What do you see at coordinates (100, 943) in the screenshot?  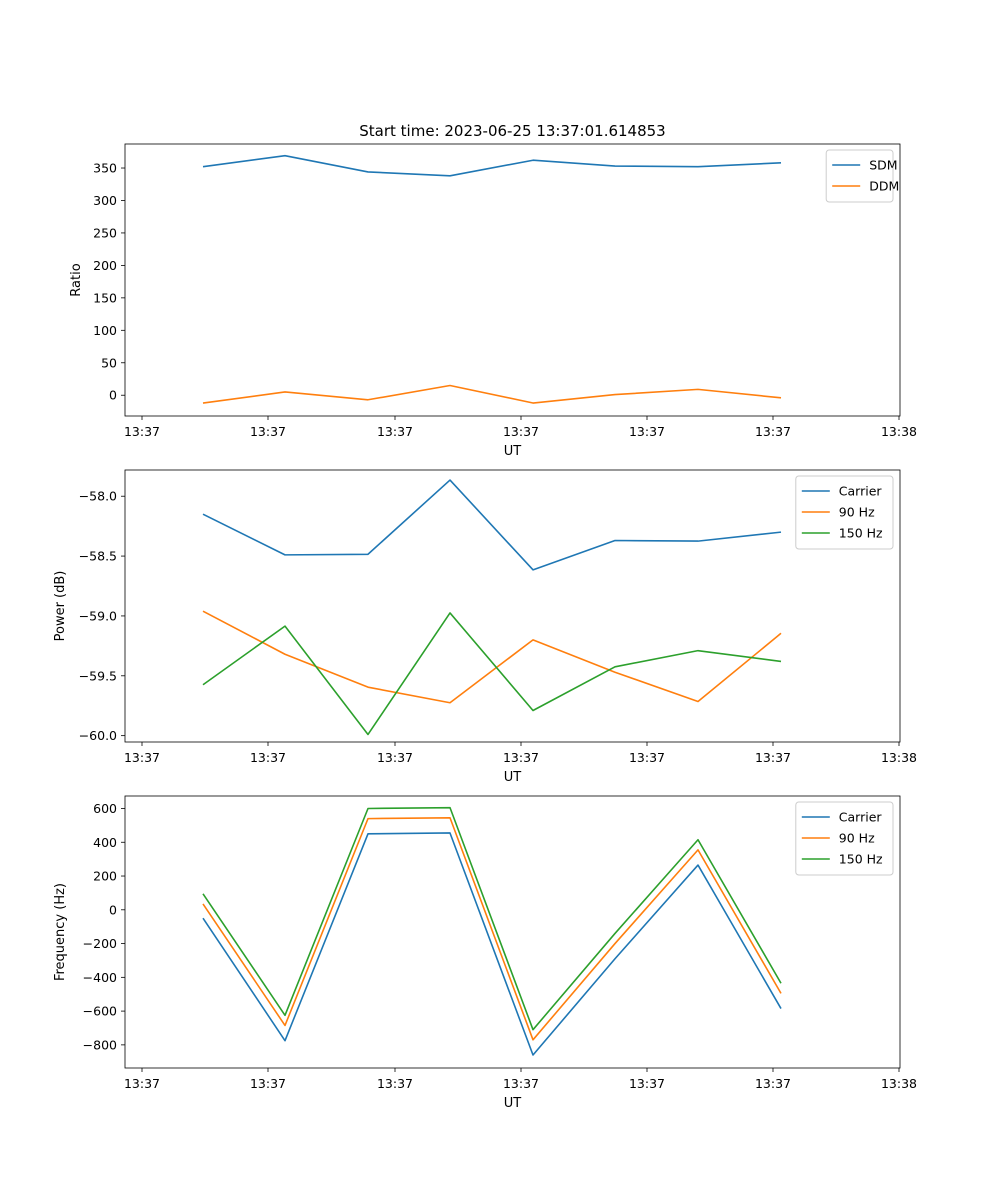 I see `y-tick-label: −200` at bounding box center [100, 943].